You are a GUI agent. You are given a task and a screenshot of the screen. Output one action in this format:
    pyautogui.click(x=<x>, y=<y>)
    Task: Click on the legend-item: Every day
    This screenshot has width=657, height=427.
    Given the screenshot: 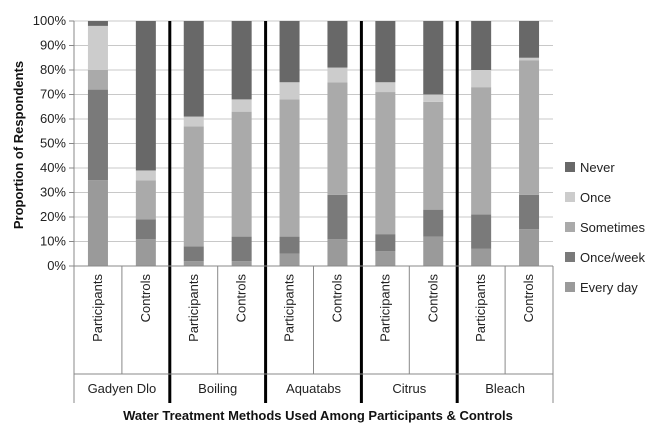 What is the action you would take?
    pyautogui.click(x=601, y=287)
    